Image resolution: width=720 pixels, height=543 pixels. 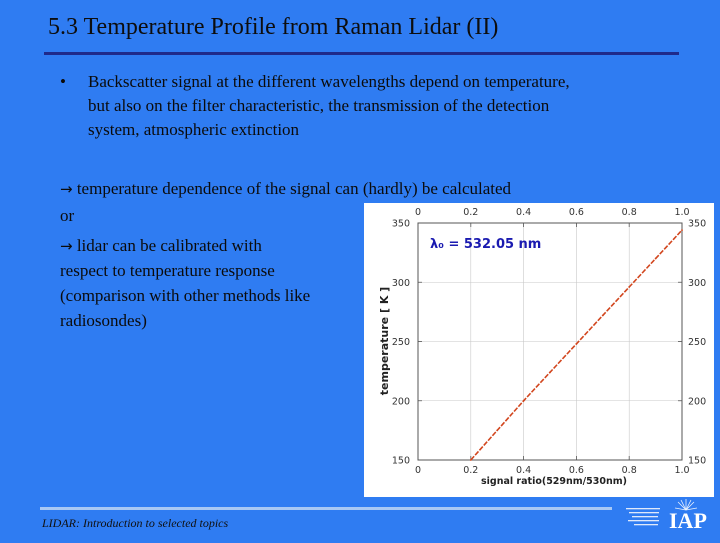 I want to click on point-layer, so click(x=576, y=345).